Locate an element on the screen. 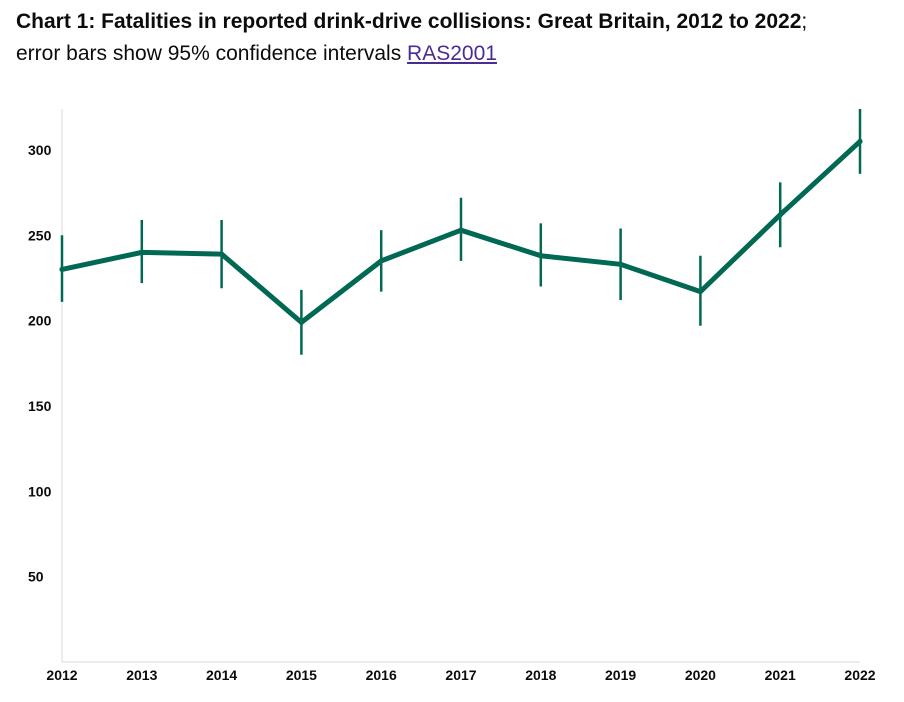 The image size is (904, 702). y-axis-ticks: 50 100 150 200 250 300 is located at coordinates (40, 363).